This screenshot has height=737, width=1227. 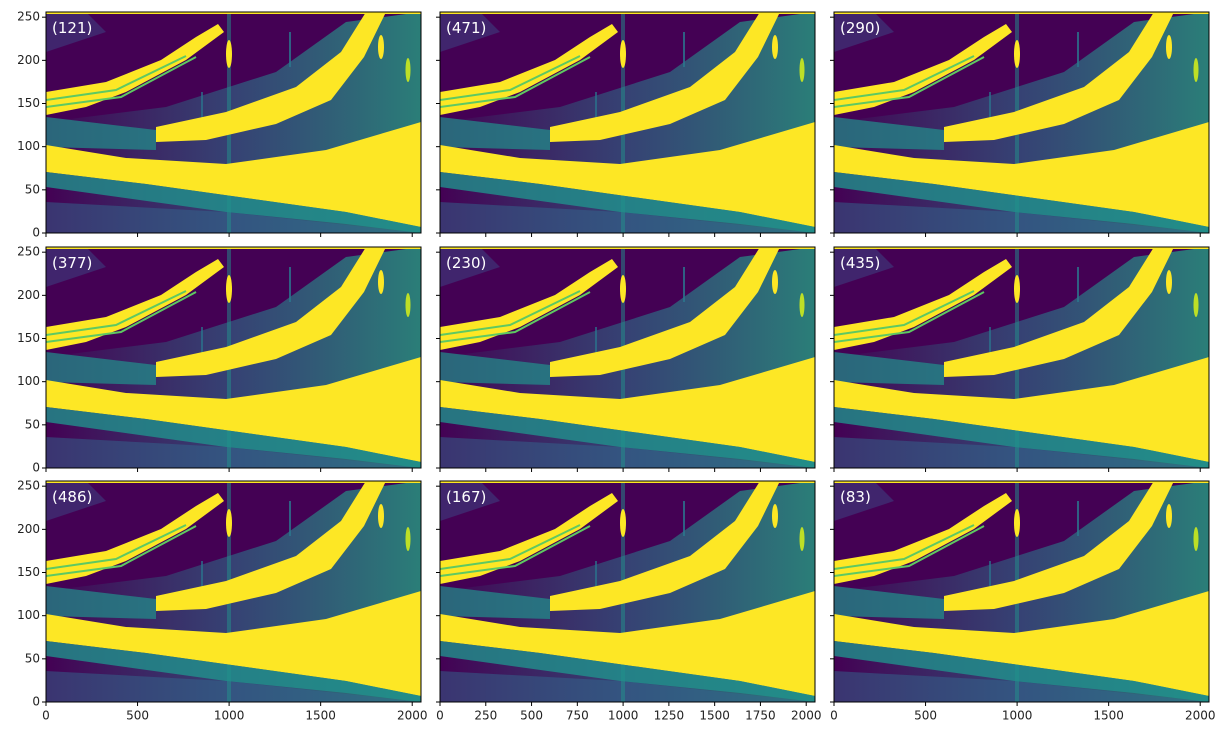 I want to click on x-tick-label: 1250, so click(x=669, y=716).